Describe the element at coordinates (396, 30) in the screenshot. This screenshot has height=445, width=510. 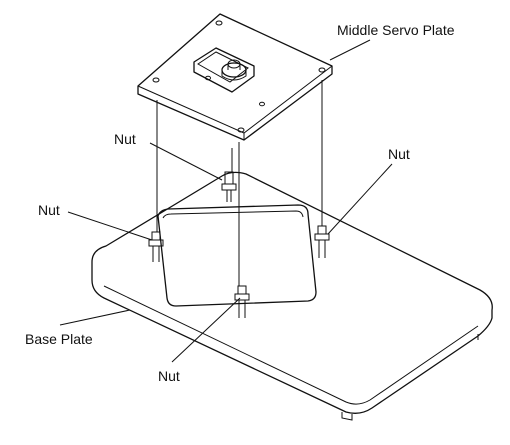
I see `middle-servo-plate-label: Middle Servo Plate` at that location.